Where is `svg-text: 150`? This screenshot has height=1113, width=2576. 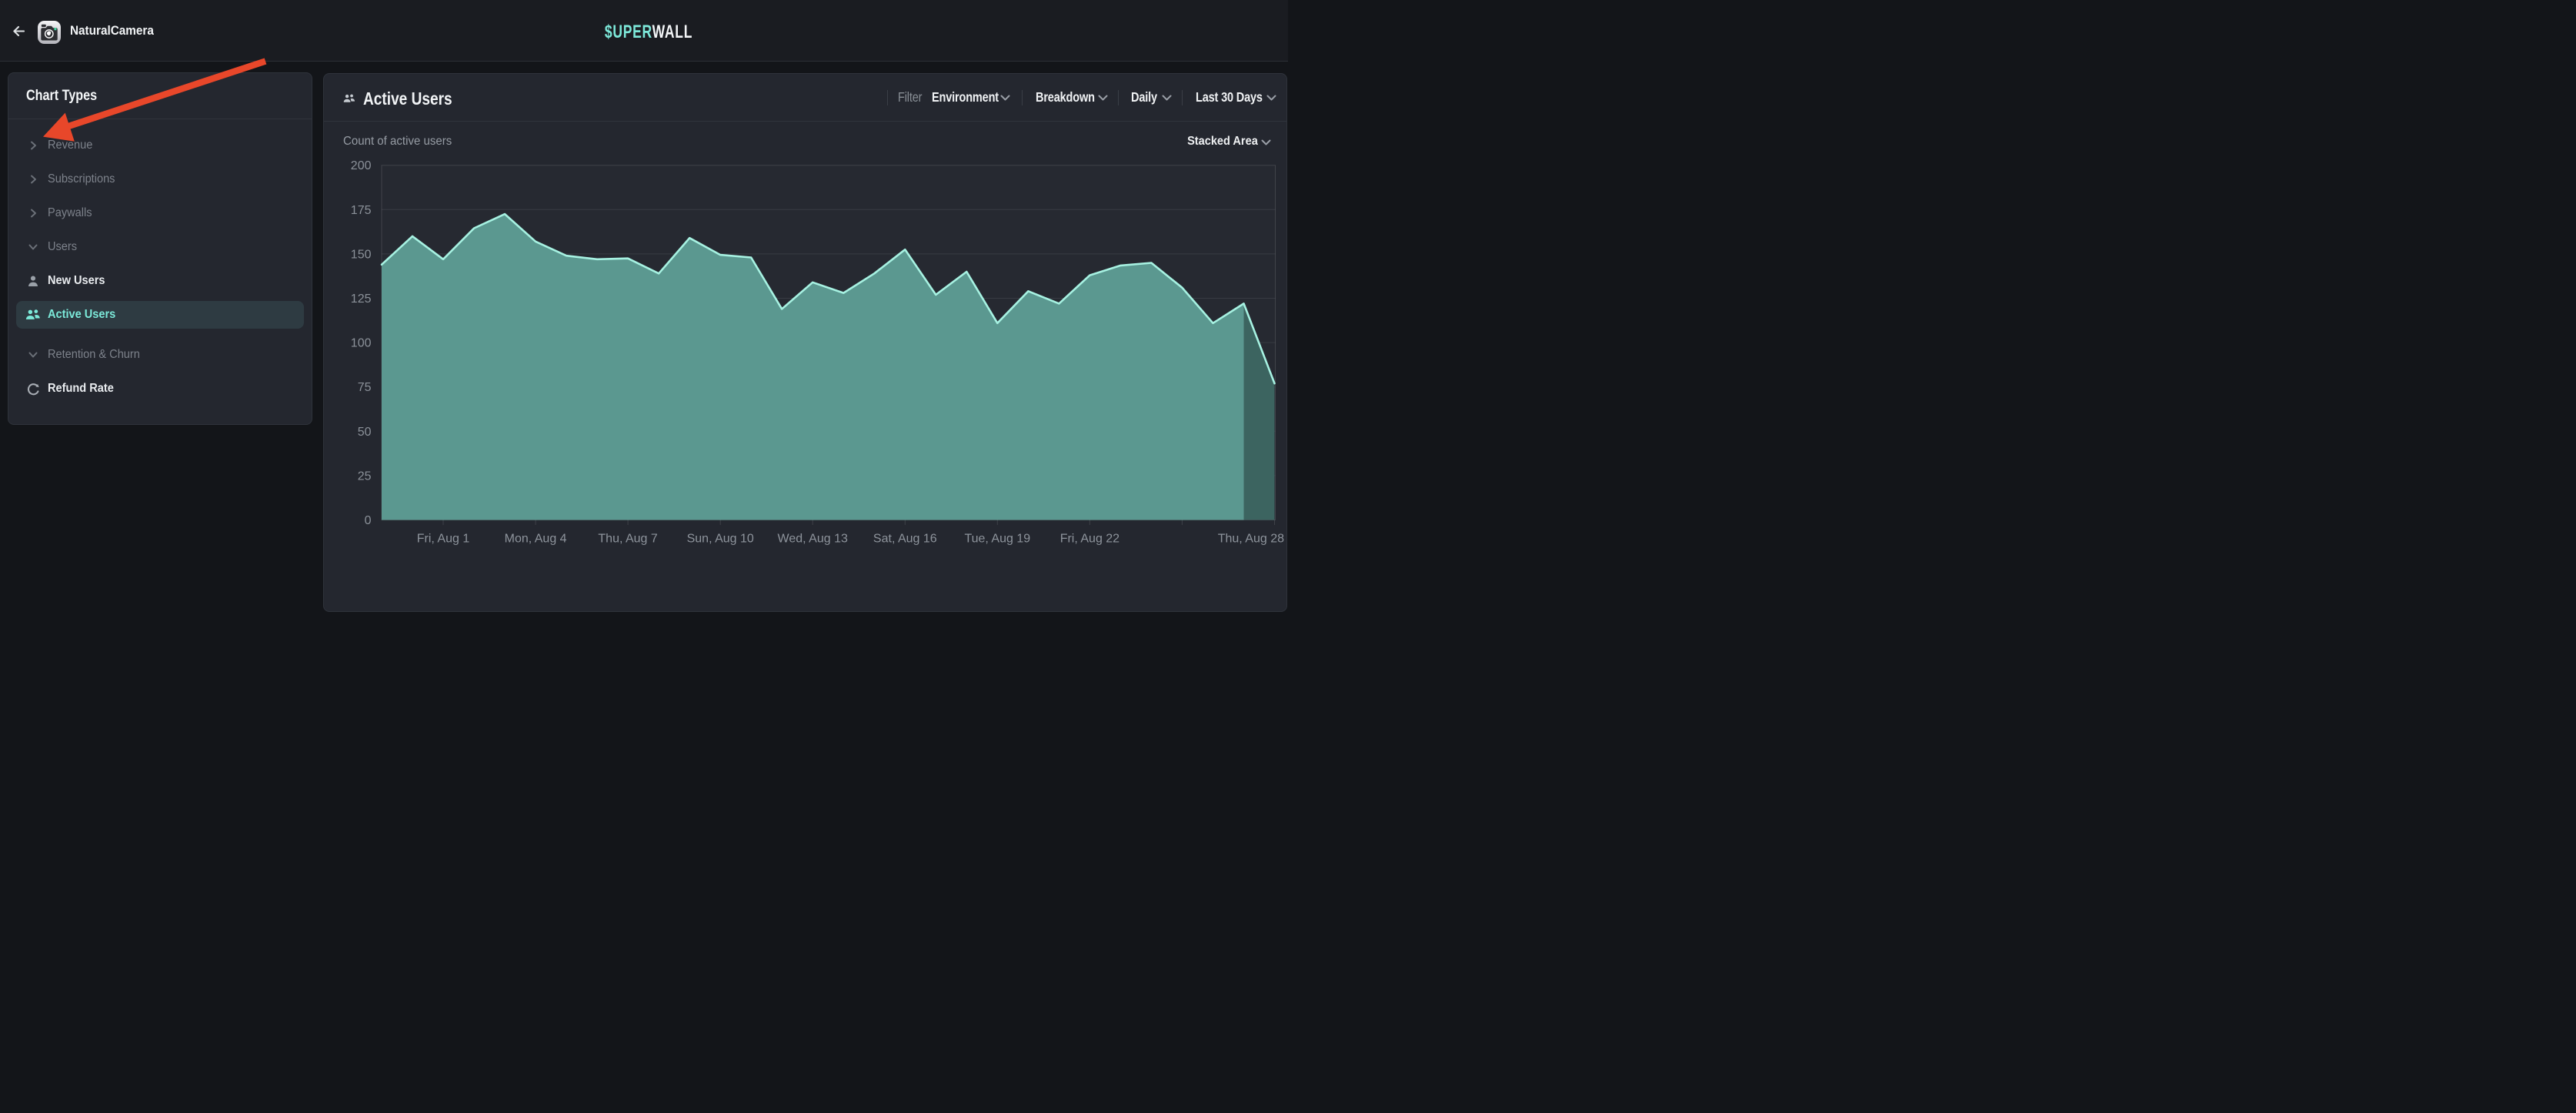
svg-text: 150 is located at coordinates (361, 254).